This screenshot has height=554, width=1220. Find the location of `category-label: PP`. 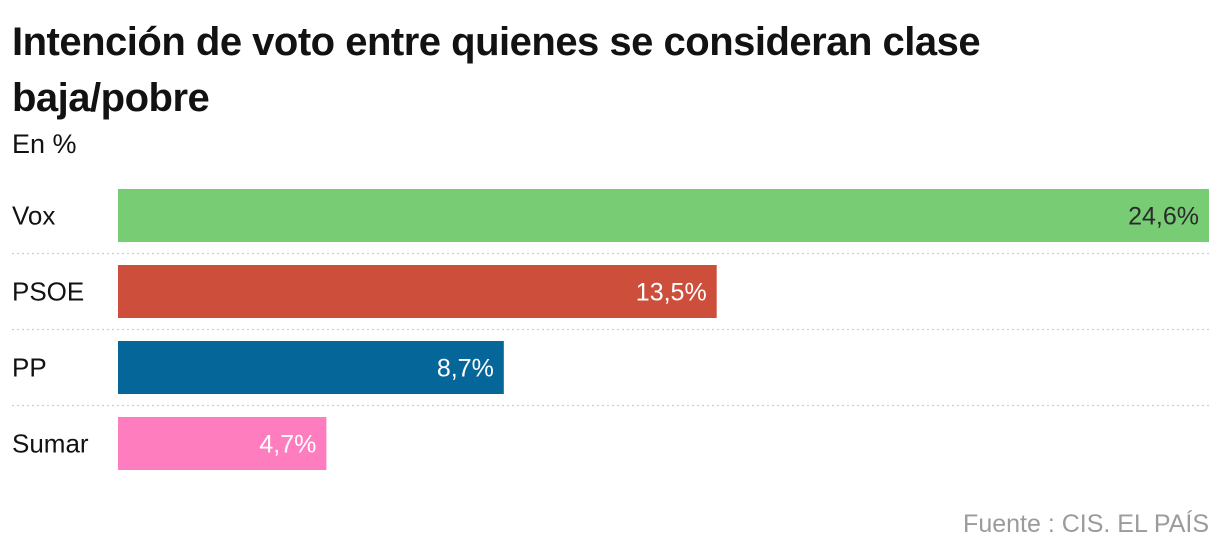

category-label: PP is located at coordinates (29, 368).